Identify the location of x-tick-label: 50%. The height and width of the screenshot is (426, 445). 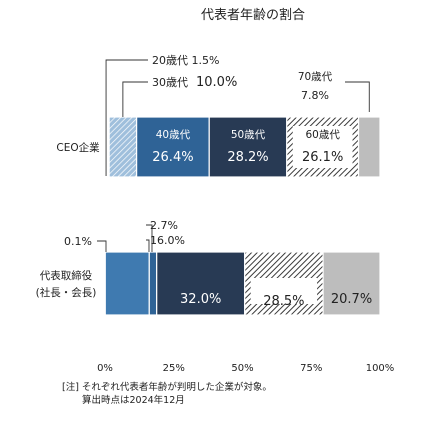
(242, 368).